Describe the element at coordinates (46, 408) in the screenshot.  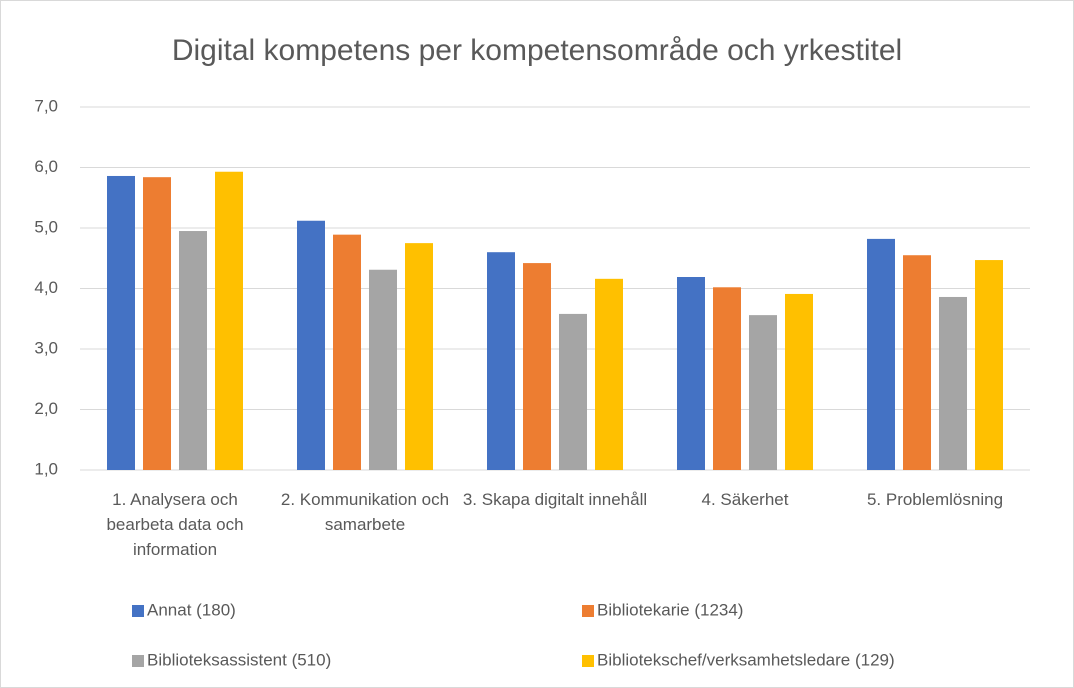
I see `y-tick-label: 2,0` at that location.